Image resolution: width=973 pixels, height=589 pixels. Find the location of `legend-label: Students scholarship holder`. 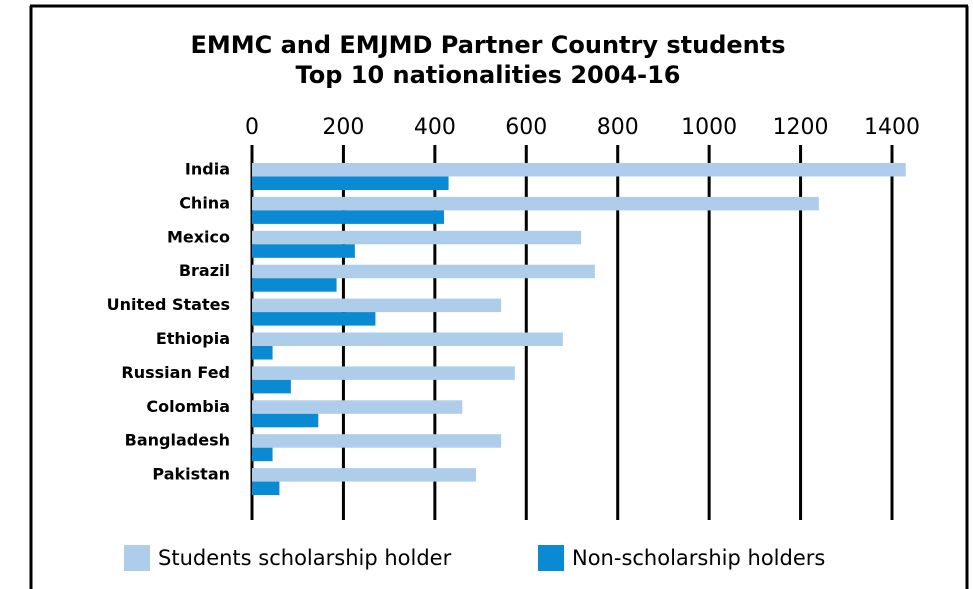

legend-label: Students scholarship holder is located at coordinates (305, 558).